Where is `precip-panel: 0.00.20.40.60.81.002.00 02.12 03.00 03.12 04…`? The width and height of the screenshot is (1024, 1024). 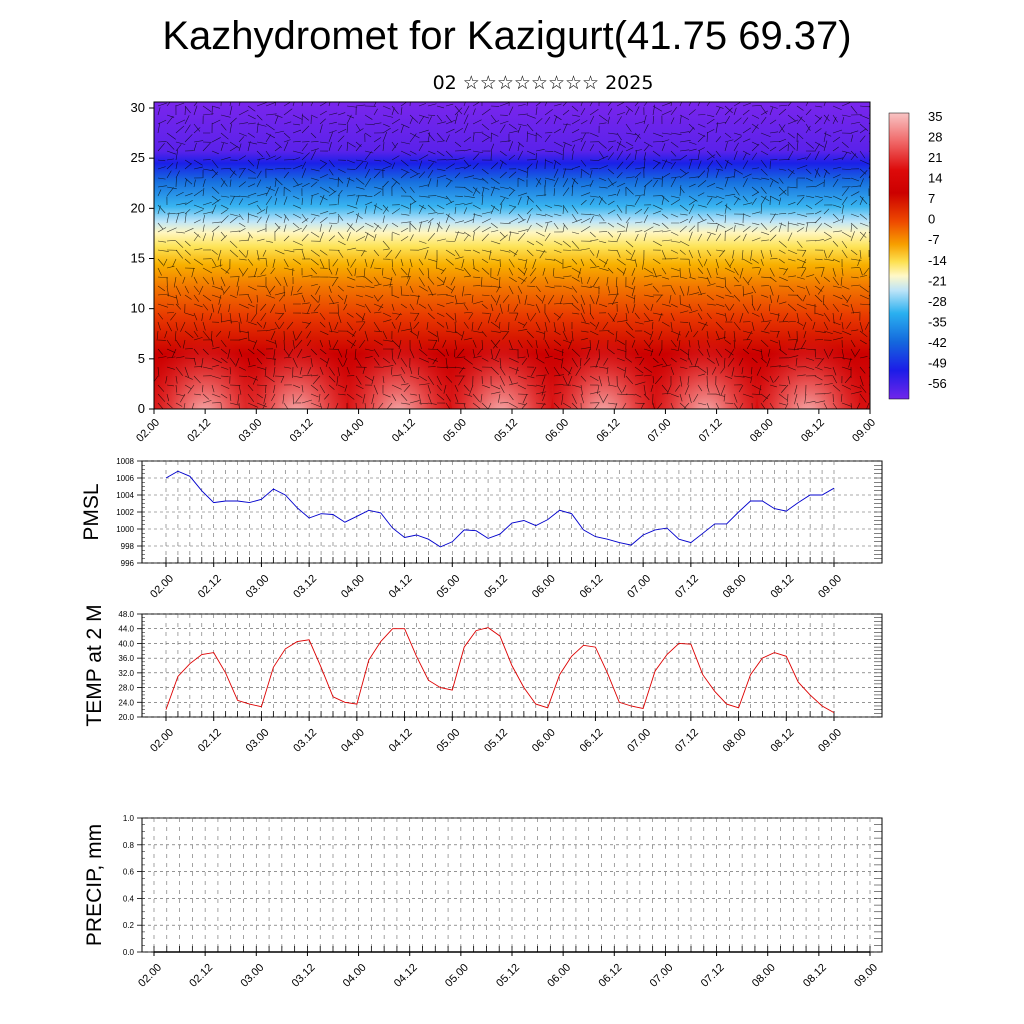
precip-panel: 0.00.20.40.60.81.002.00 02.12 03.00 03.12 04… is located at coordinates (483, 902).